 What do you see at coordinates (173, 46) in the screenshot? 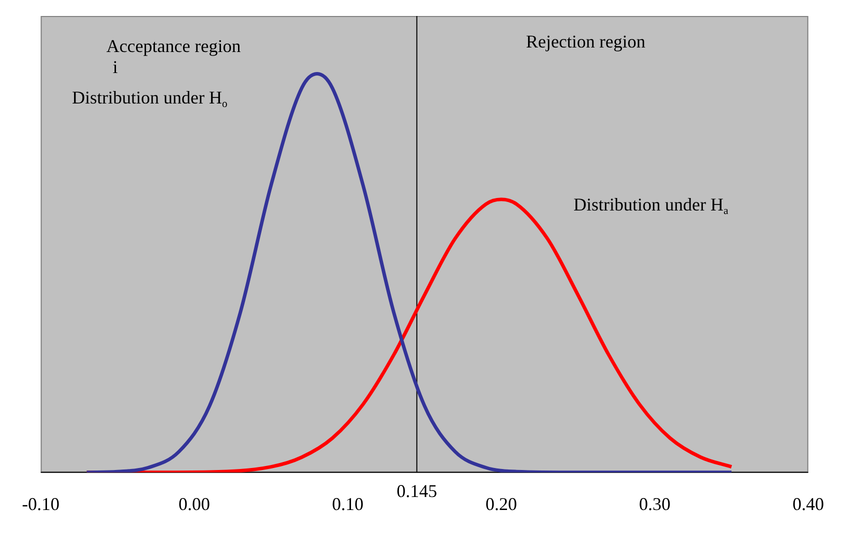
I see `text: Acceptance region` at bounding box center [173, 46].